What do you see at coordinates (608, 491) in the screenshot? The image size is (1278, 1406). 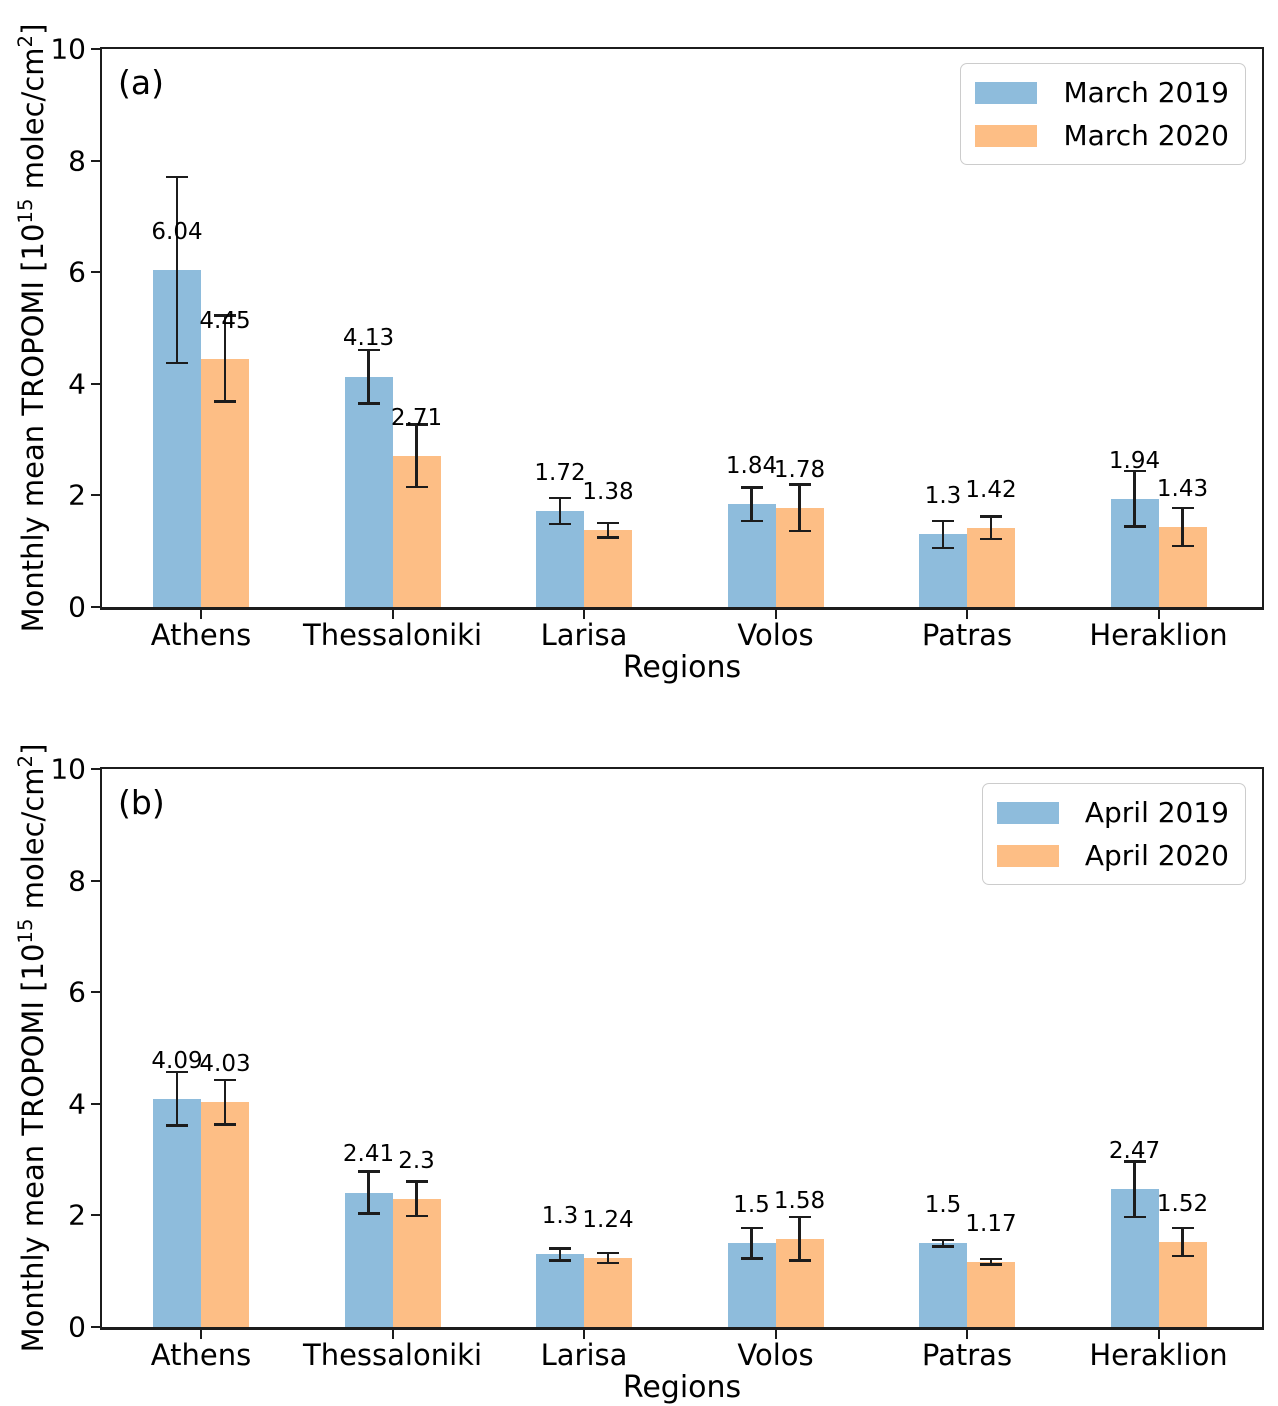 I see `bar-value-label: 1.38` at bounding box center [608, 491].